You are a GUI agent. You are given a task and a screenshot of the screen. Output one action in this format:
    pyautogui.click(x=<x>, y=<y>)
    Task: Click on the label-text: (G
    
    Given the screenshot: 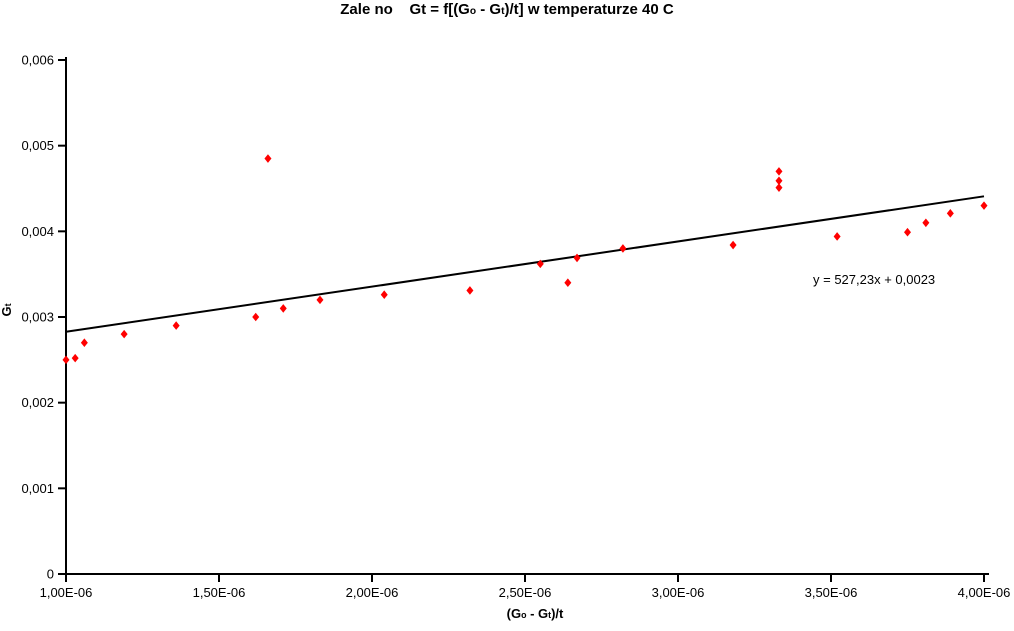 What is the action you would take?
    pyautogui.click(x=514, y=613)
    